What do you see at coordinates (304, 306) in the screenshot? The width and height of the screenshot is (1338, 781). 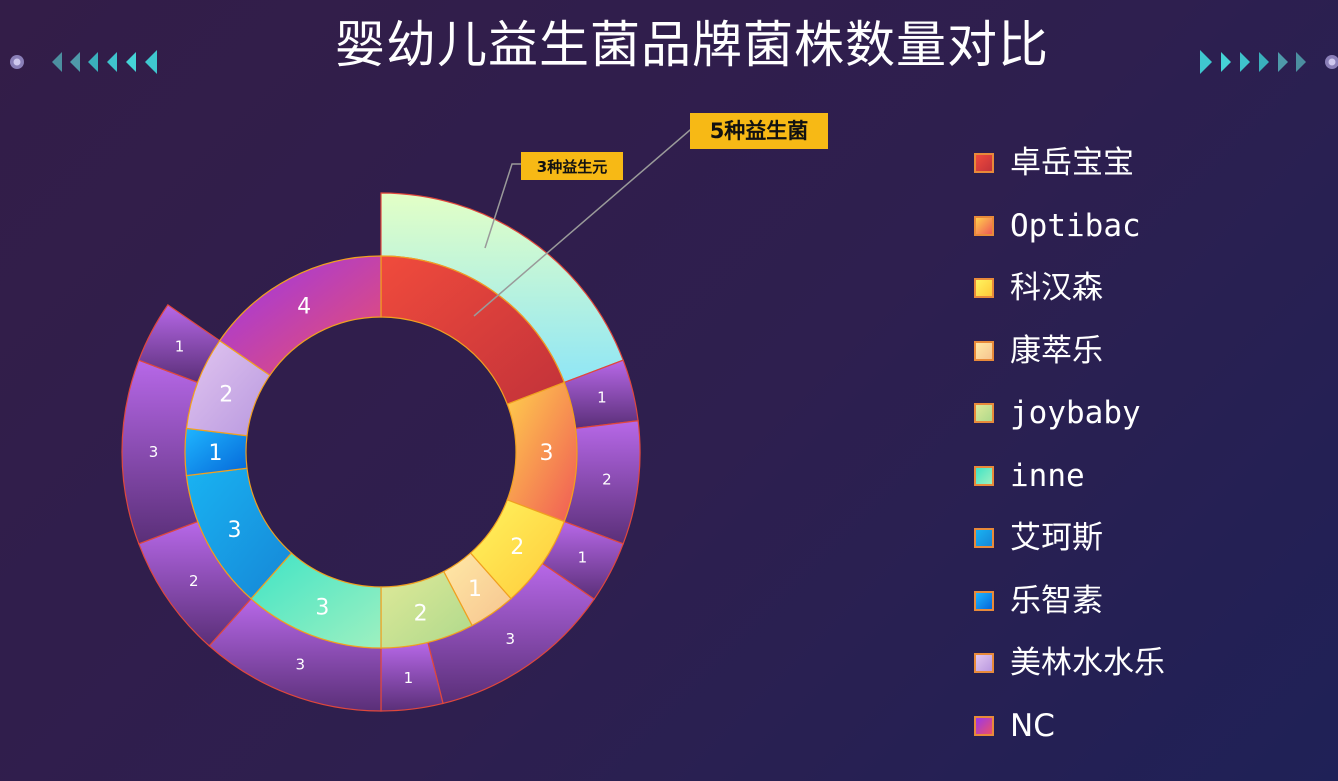 I see `inner-ring-label: 4` at bounding box center [304, 306].